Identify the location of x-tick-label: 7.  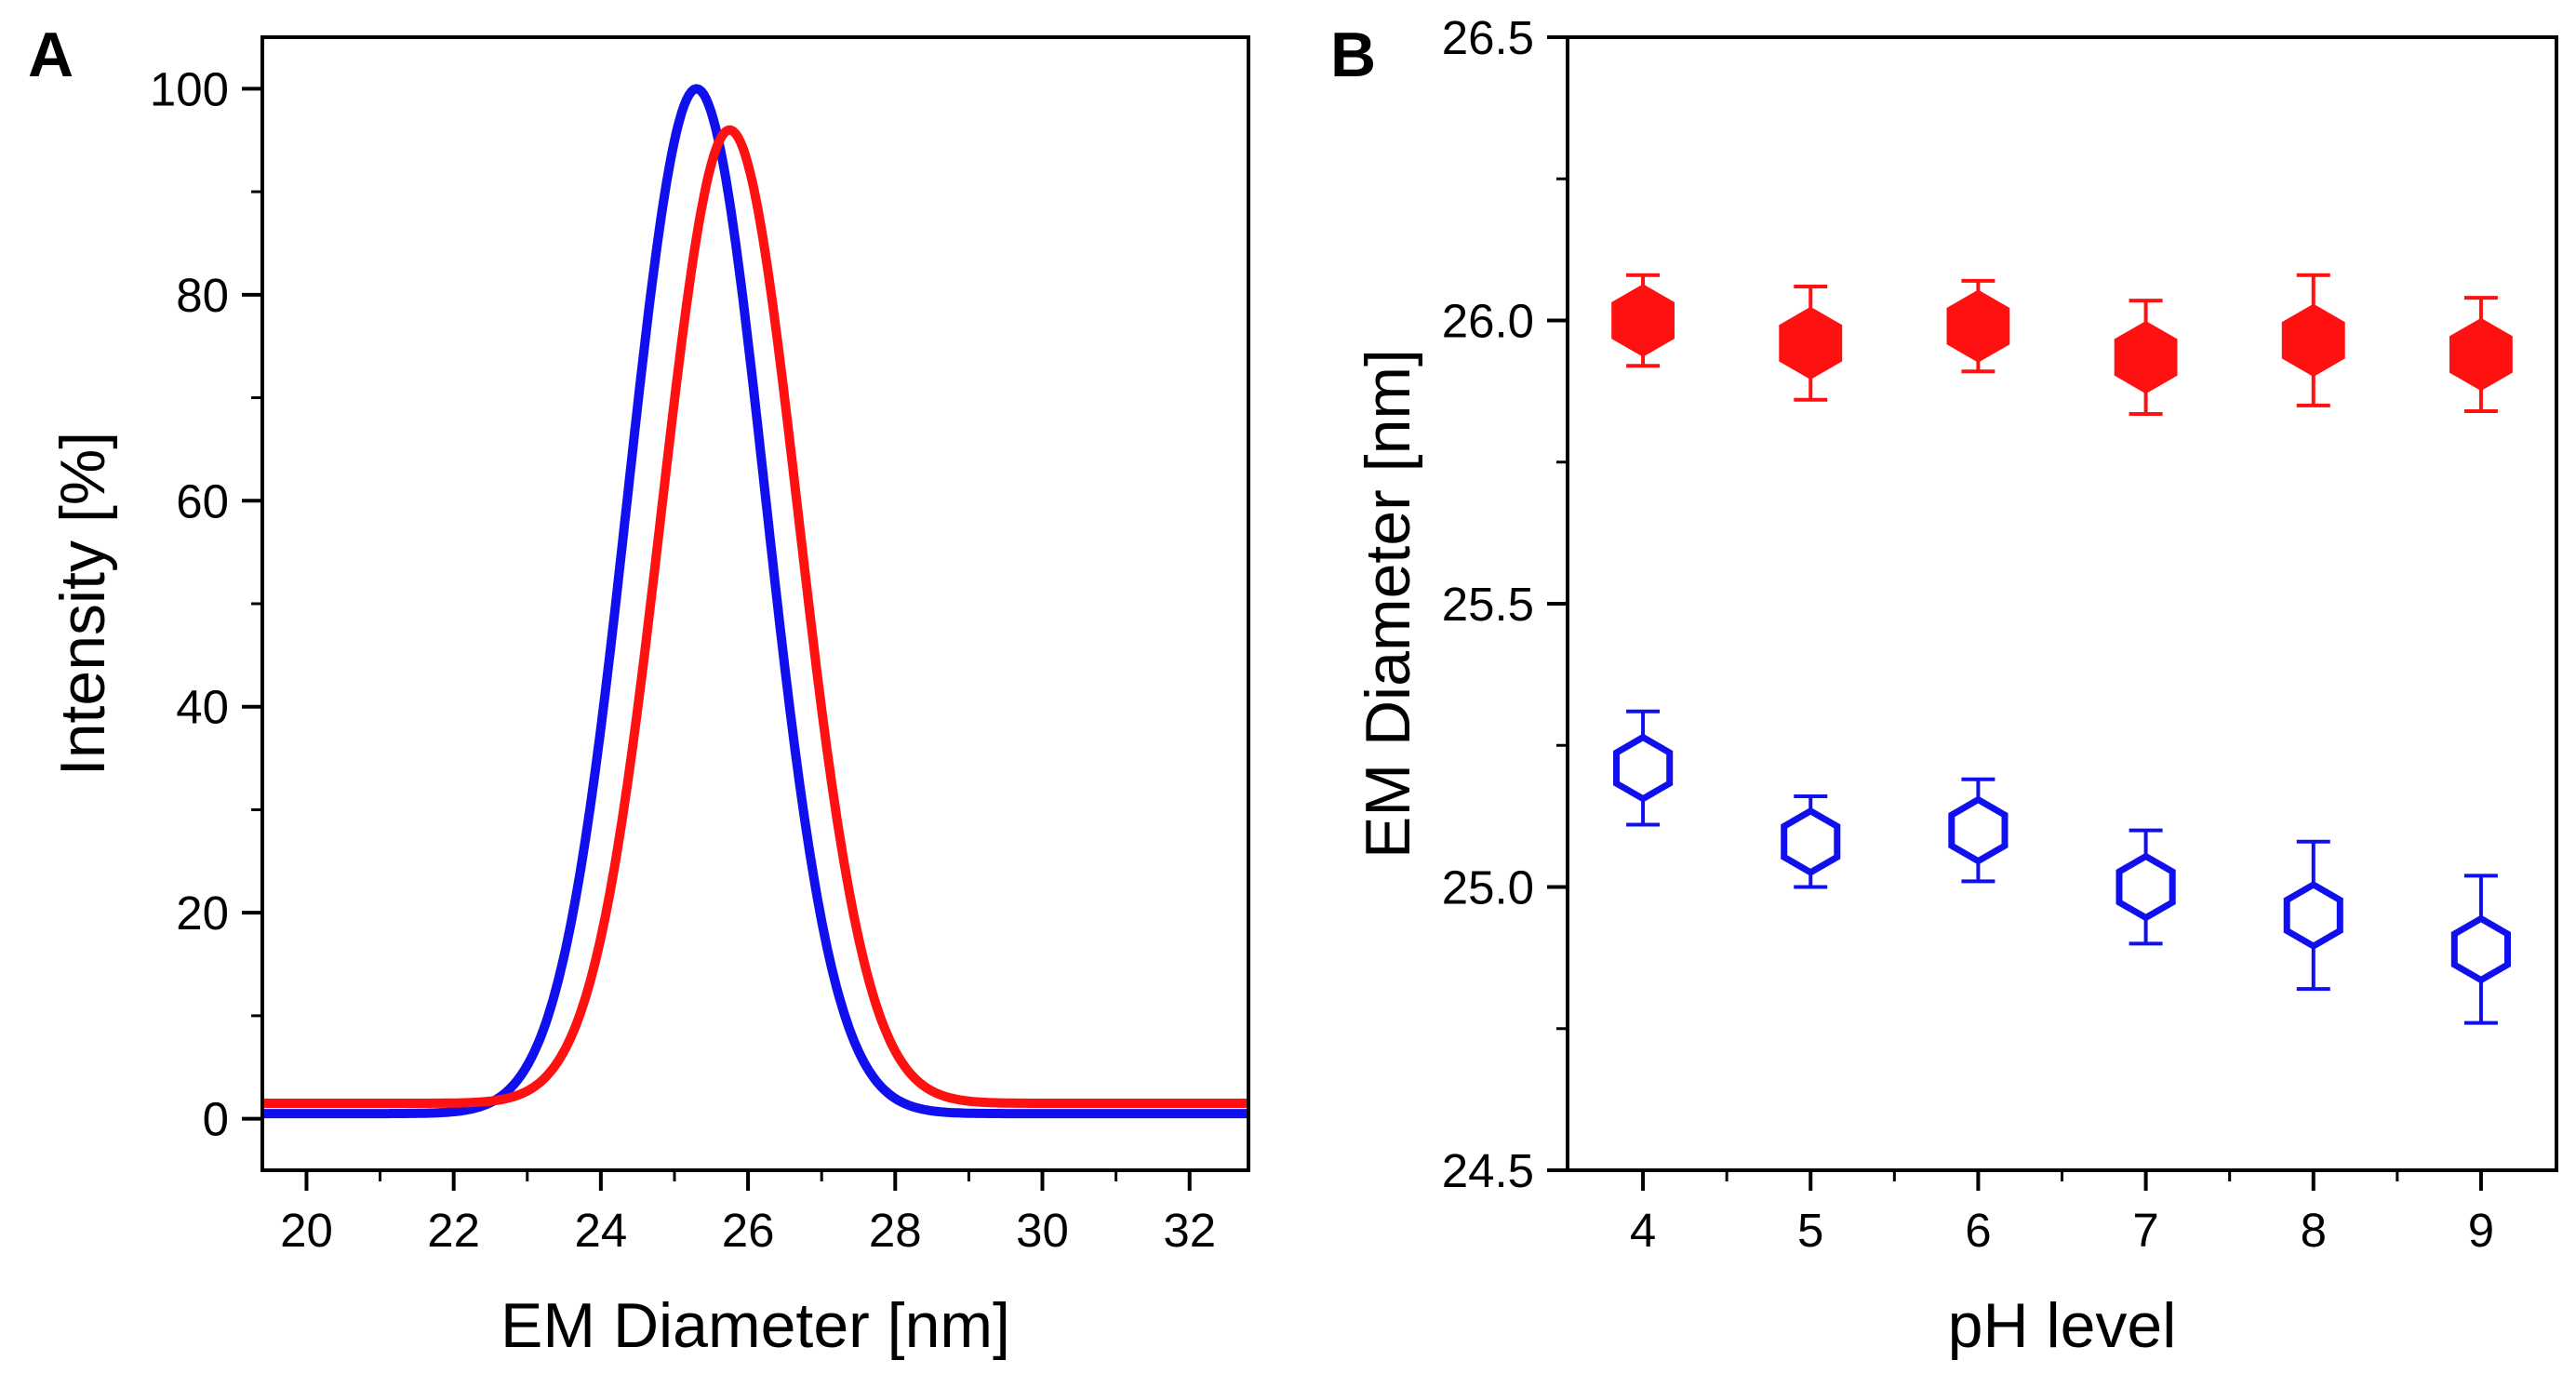
(2145, 1230).